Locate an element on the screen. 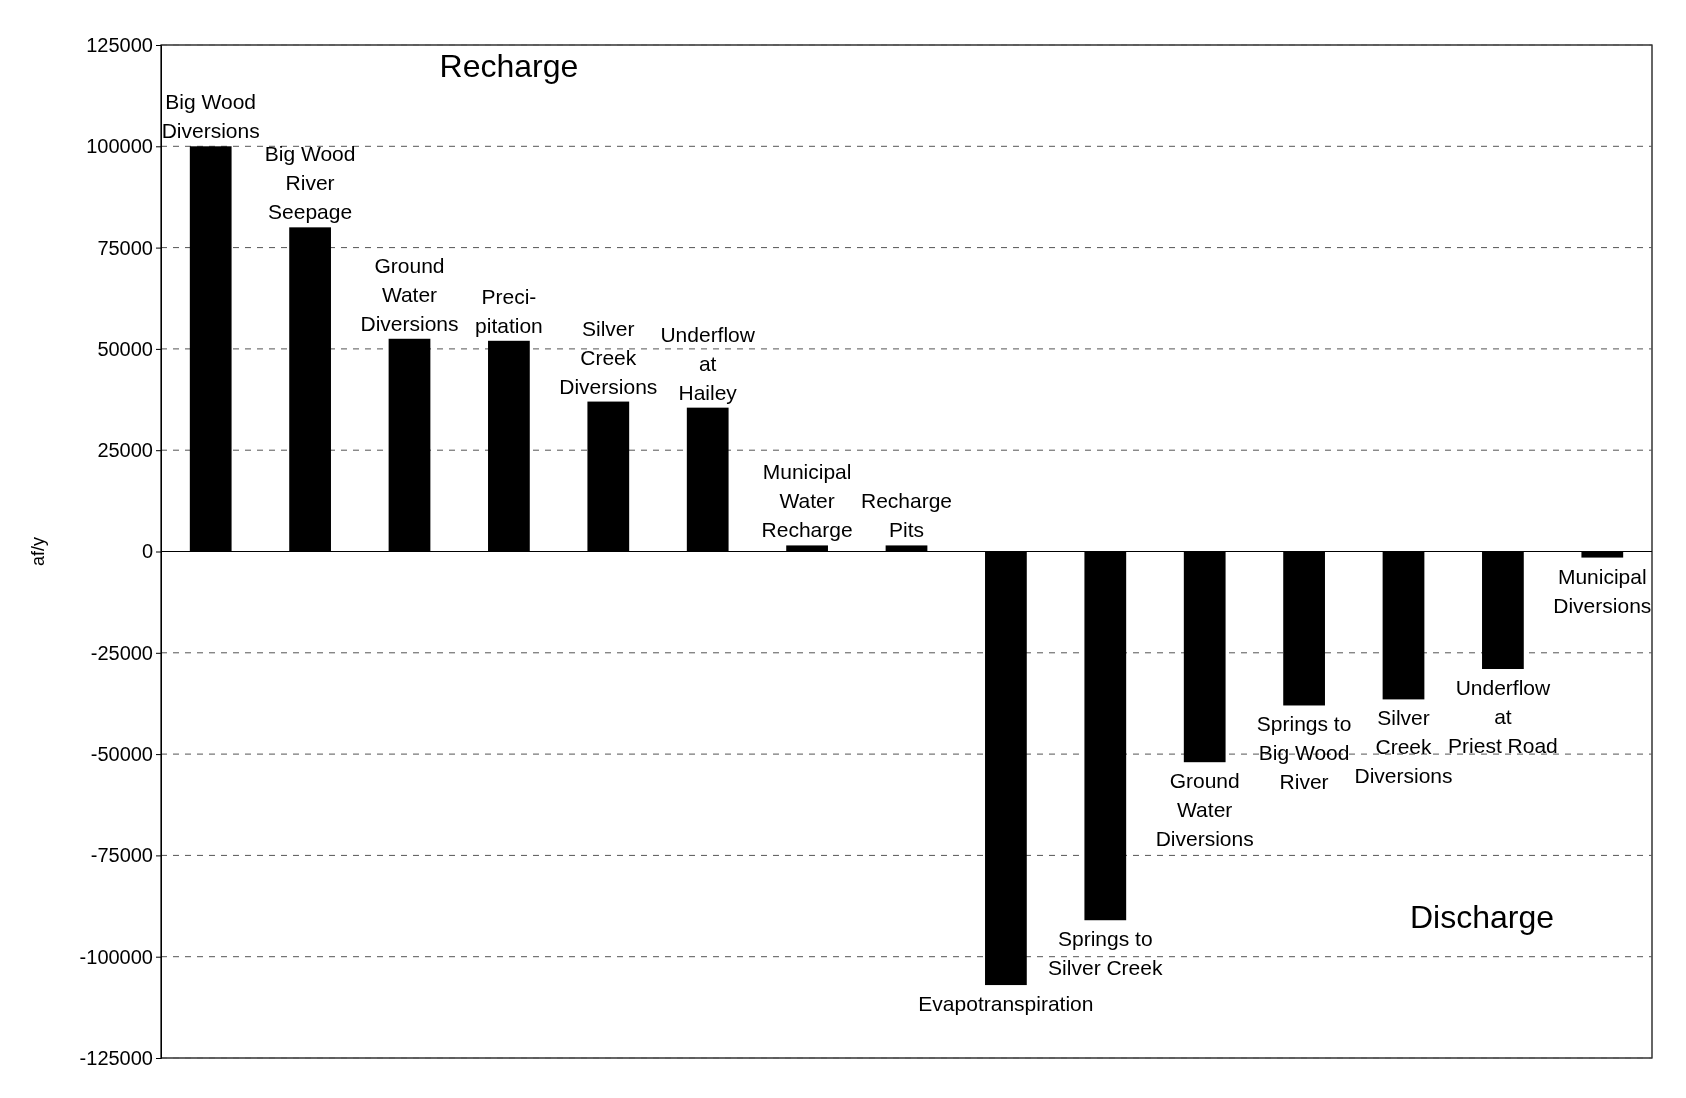  y-axis-title: af/y is located at coordinates (38, 551).